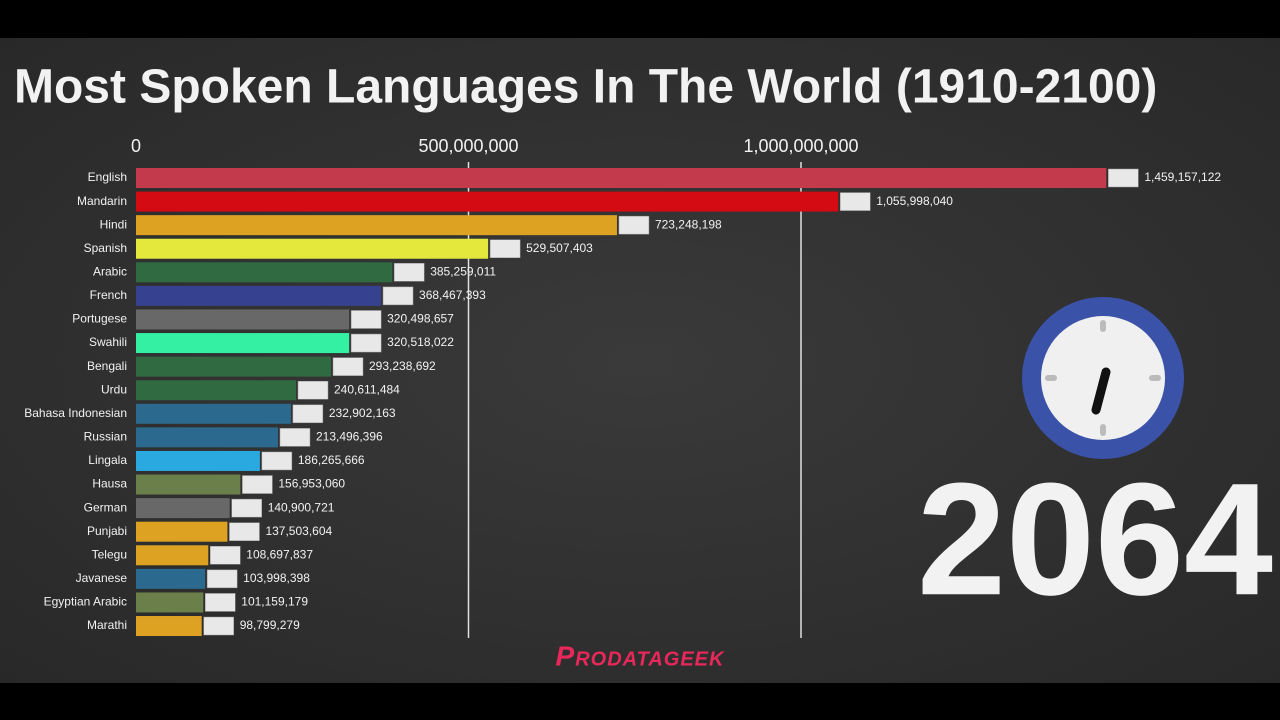 This screenshot has width=1280, height=720. I want to click on value-label: 140,900,721, so click(301, 507).